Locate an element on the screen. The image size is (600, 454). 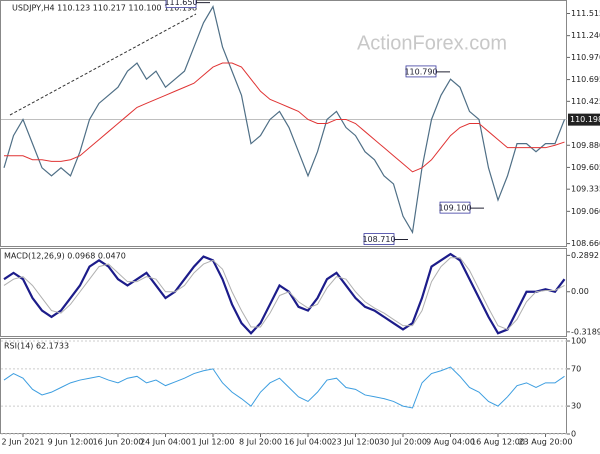
y-tick-label: 109.605 is located at coordinates (585, 167).